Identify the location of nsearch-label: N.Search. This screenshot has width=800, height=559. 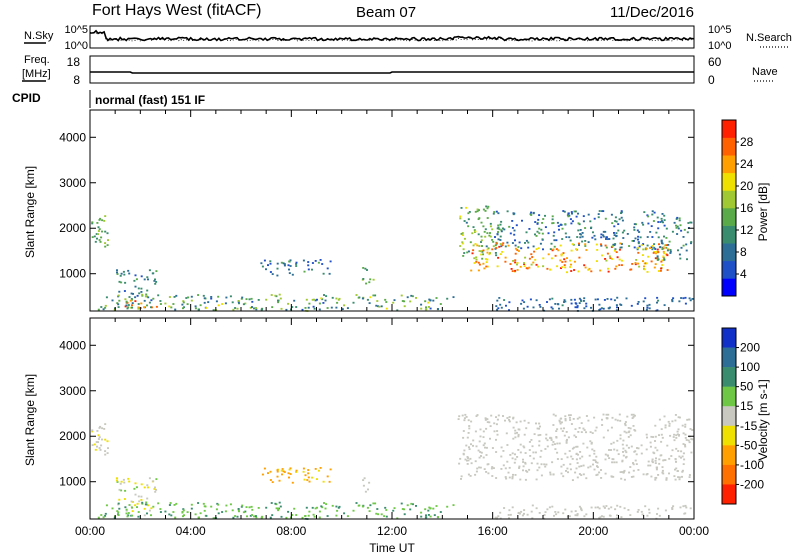
(769, 38).